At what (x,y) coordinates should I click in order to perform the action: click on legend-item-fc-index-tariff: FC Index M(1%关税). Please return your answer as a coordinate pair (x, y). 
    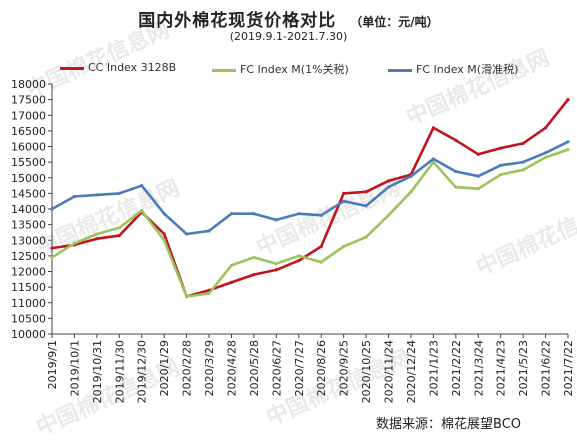
    Looking at the image, I should click on (280, 69).